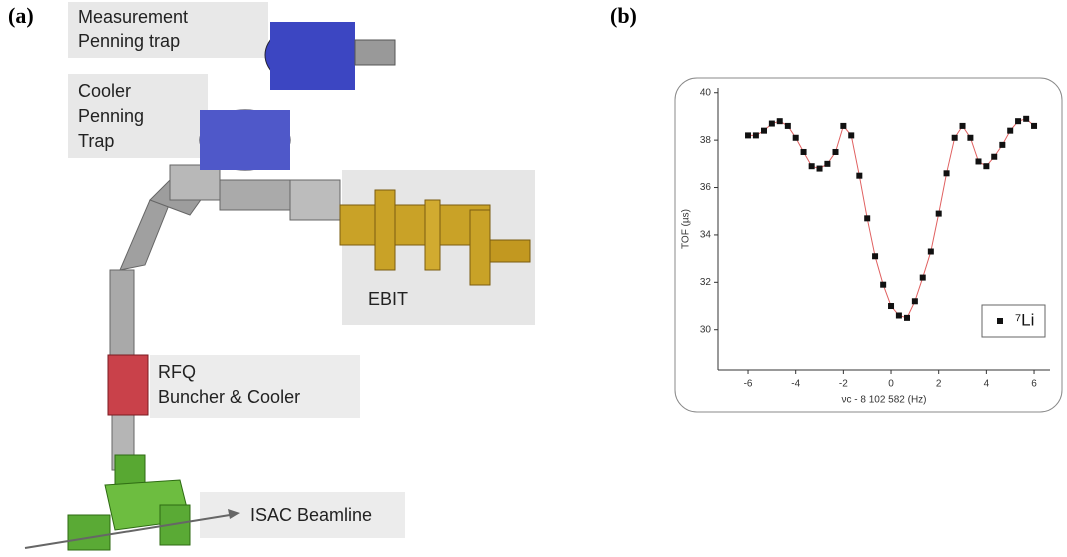 This screenshot has width=1067, height=557. I want to click on legend-marker, so click(1000, 321).